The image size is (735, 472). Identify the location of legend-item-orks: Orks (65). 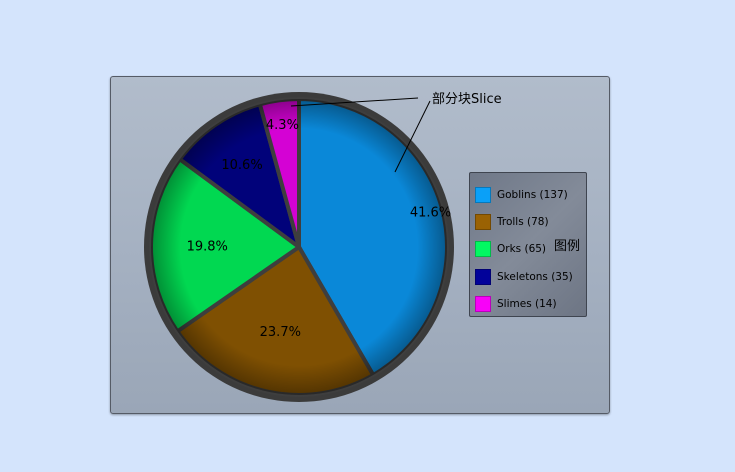
(528, 249).